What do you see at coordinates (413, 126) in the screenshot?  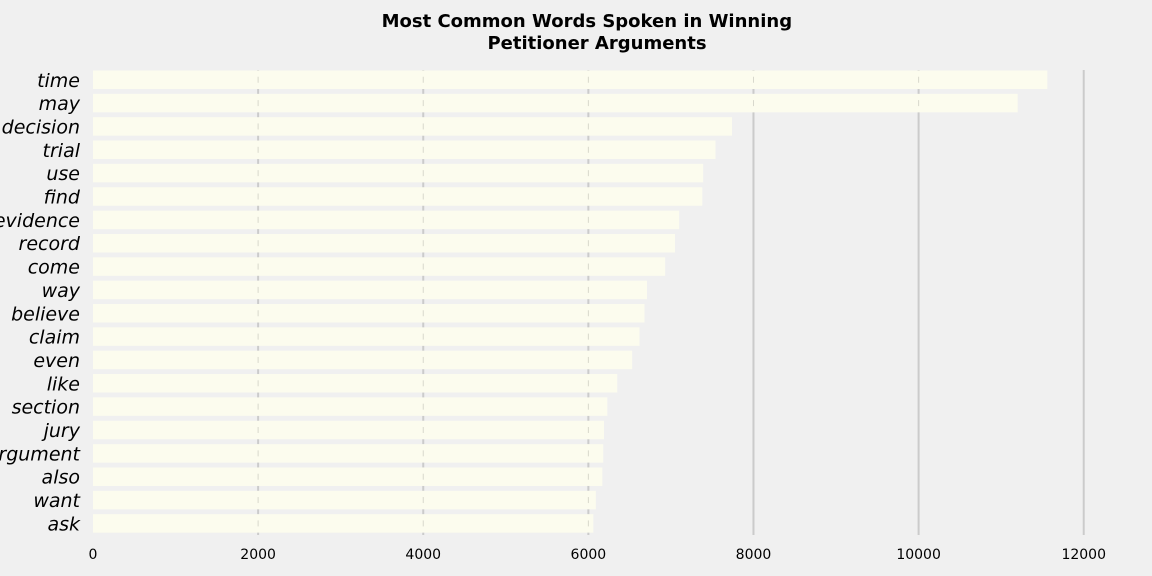 I see `bar-decision` at bounding box center [413, 126].